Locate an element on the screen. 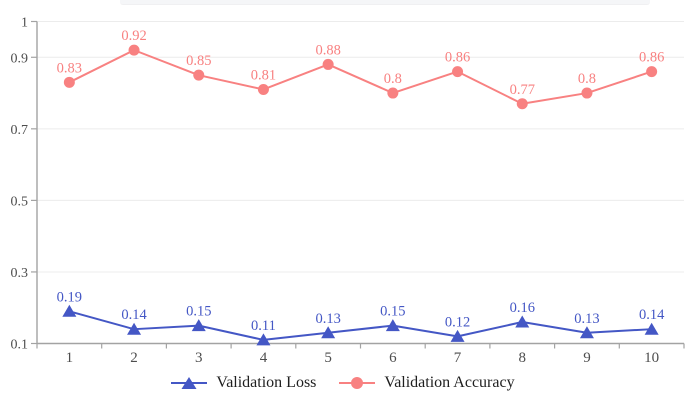 The height and width of the screenshot is (400, 685). series-line-validation-accuracy is located at coordinates (360, 77).